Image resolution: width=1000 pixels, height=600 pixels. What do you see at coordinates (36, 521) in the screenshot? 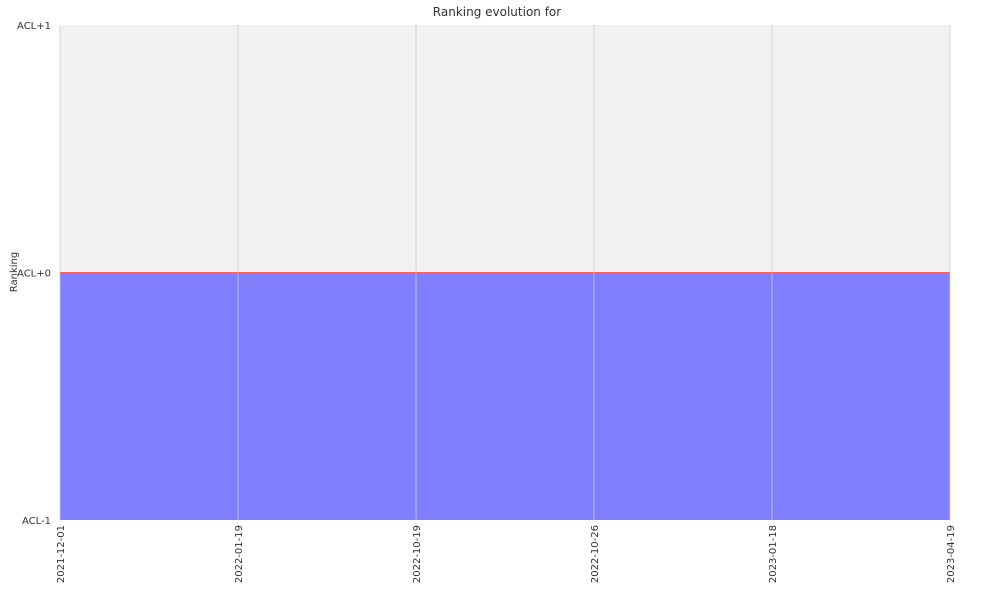
I see `y-tick-label: ACL-1` at bounding box center [36, 521].